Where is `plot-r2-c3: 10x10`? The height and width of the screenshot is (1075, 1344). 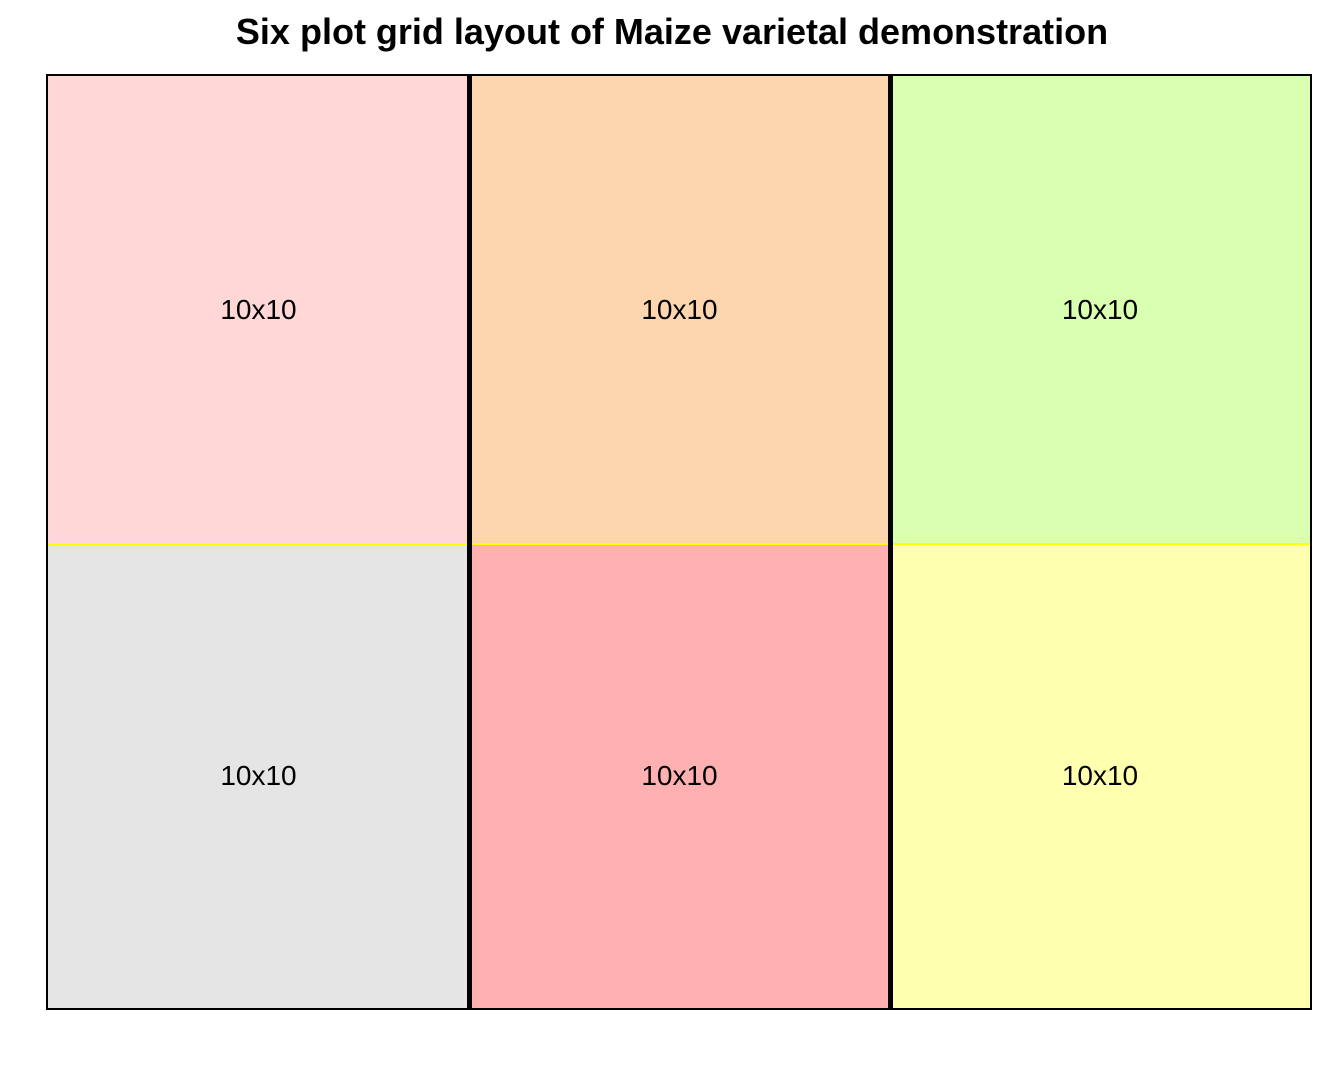
plot-r2-c3: 10x10 is located at coordinates (1100, 776).